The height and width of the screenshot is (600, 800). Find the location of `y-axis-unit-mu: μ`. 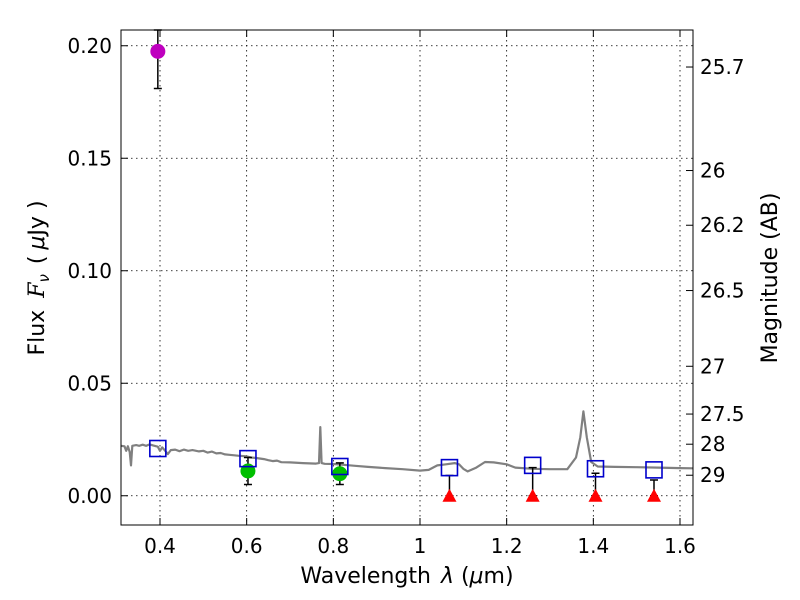

y-axis-unit-mu: μ is located at coordinates (37, 243).